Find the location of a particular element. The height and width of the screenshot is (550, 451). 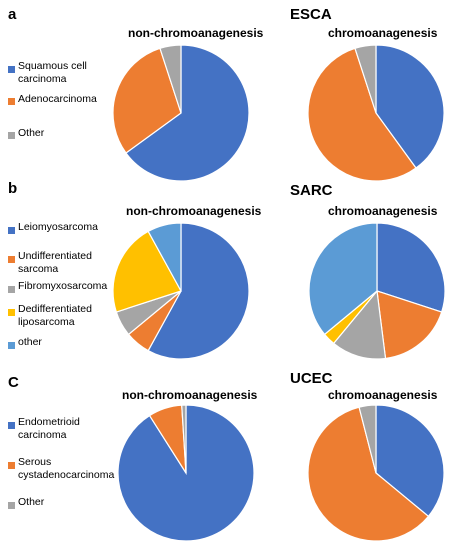

legend-label-b-2: Fibromyxosarcoma is located at coordinates (63, 286).